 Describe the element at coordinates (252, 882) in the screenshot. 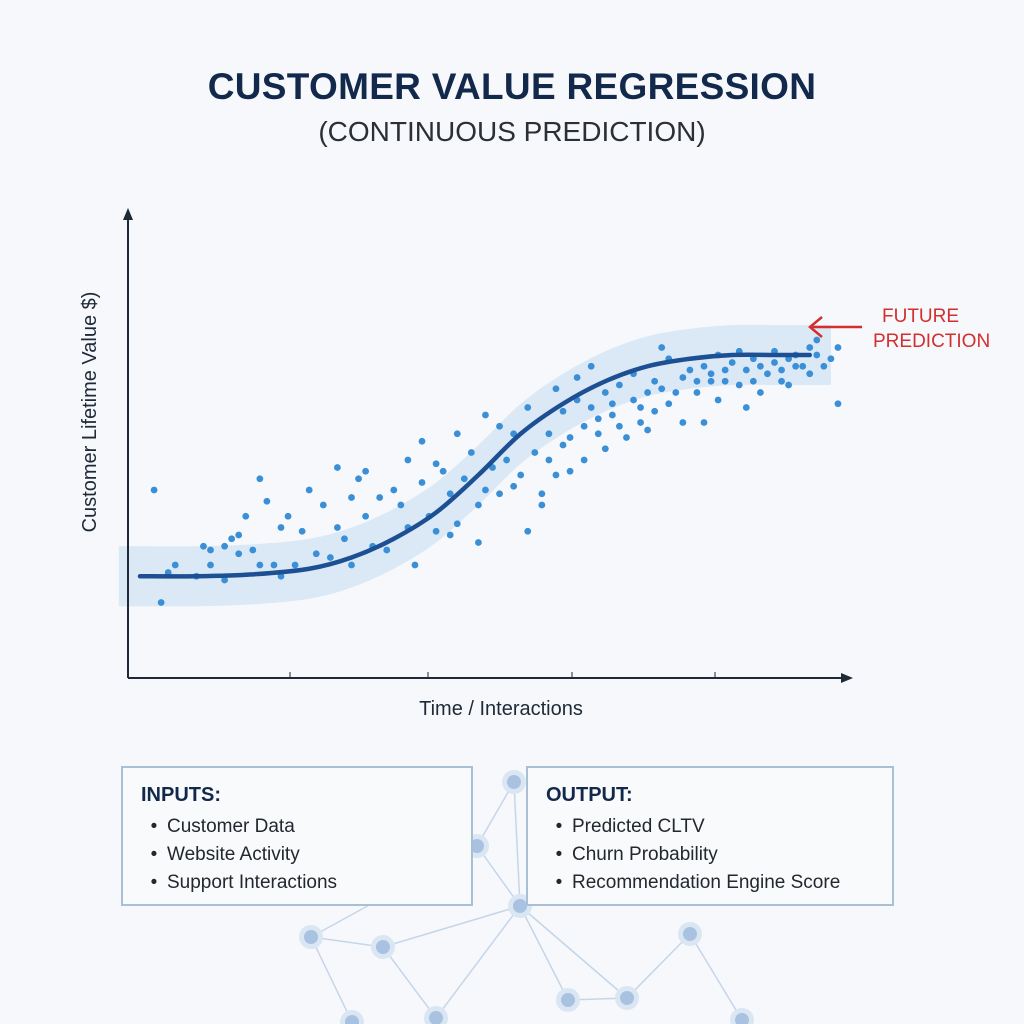

I see `input-item-label: Support Interactions` at that location.